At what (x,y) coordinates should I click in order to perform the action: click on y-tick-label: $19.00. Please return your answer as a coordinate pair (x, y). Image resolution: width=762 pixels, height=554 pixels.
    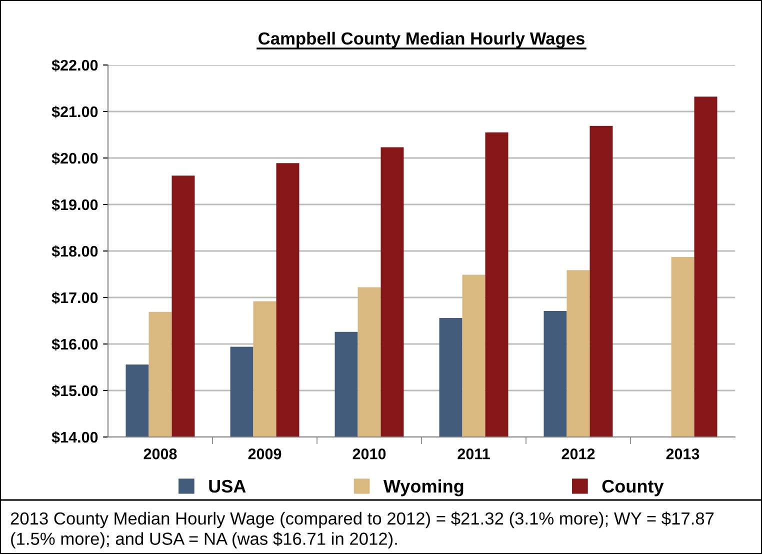
    Looking at the image, I should click on (75, 205).